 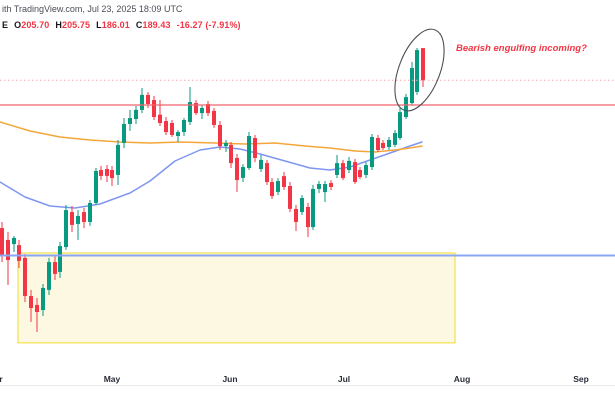 I want to click on text-annotation: Bearish engulfing incoming?, so click(x=521, y=48).